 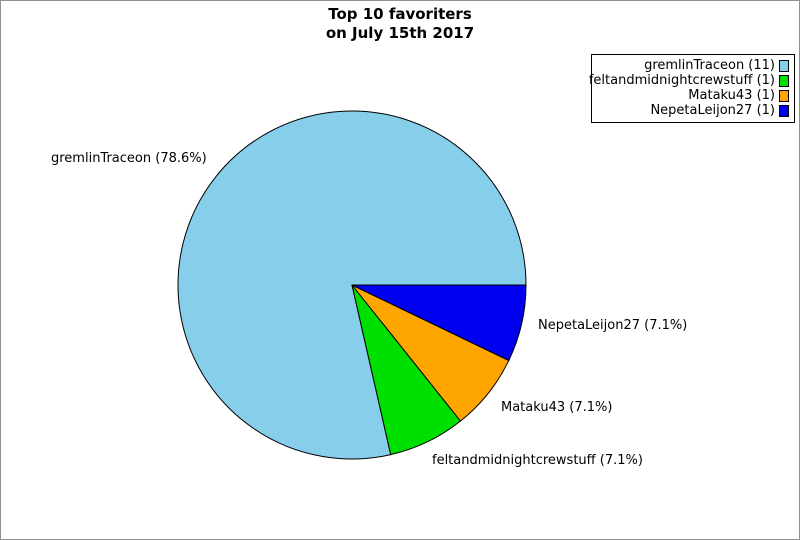 What do you see at coordinates (439, 323) in the screenshot?
I see `pie-slice-nepetaleijon27` at bounding box center [439, 323].